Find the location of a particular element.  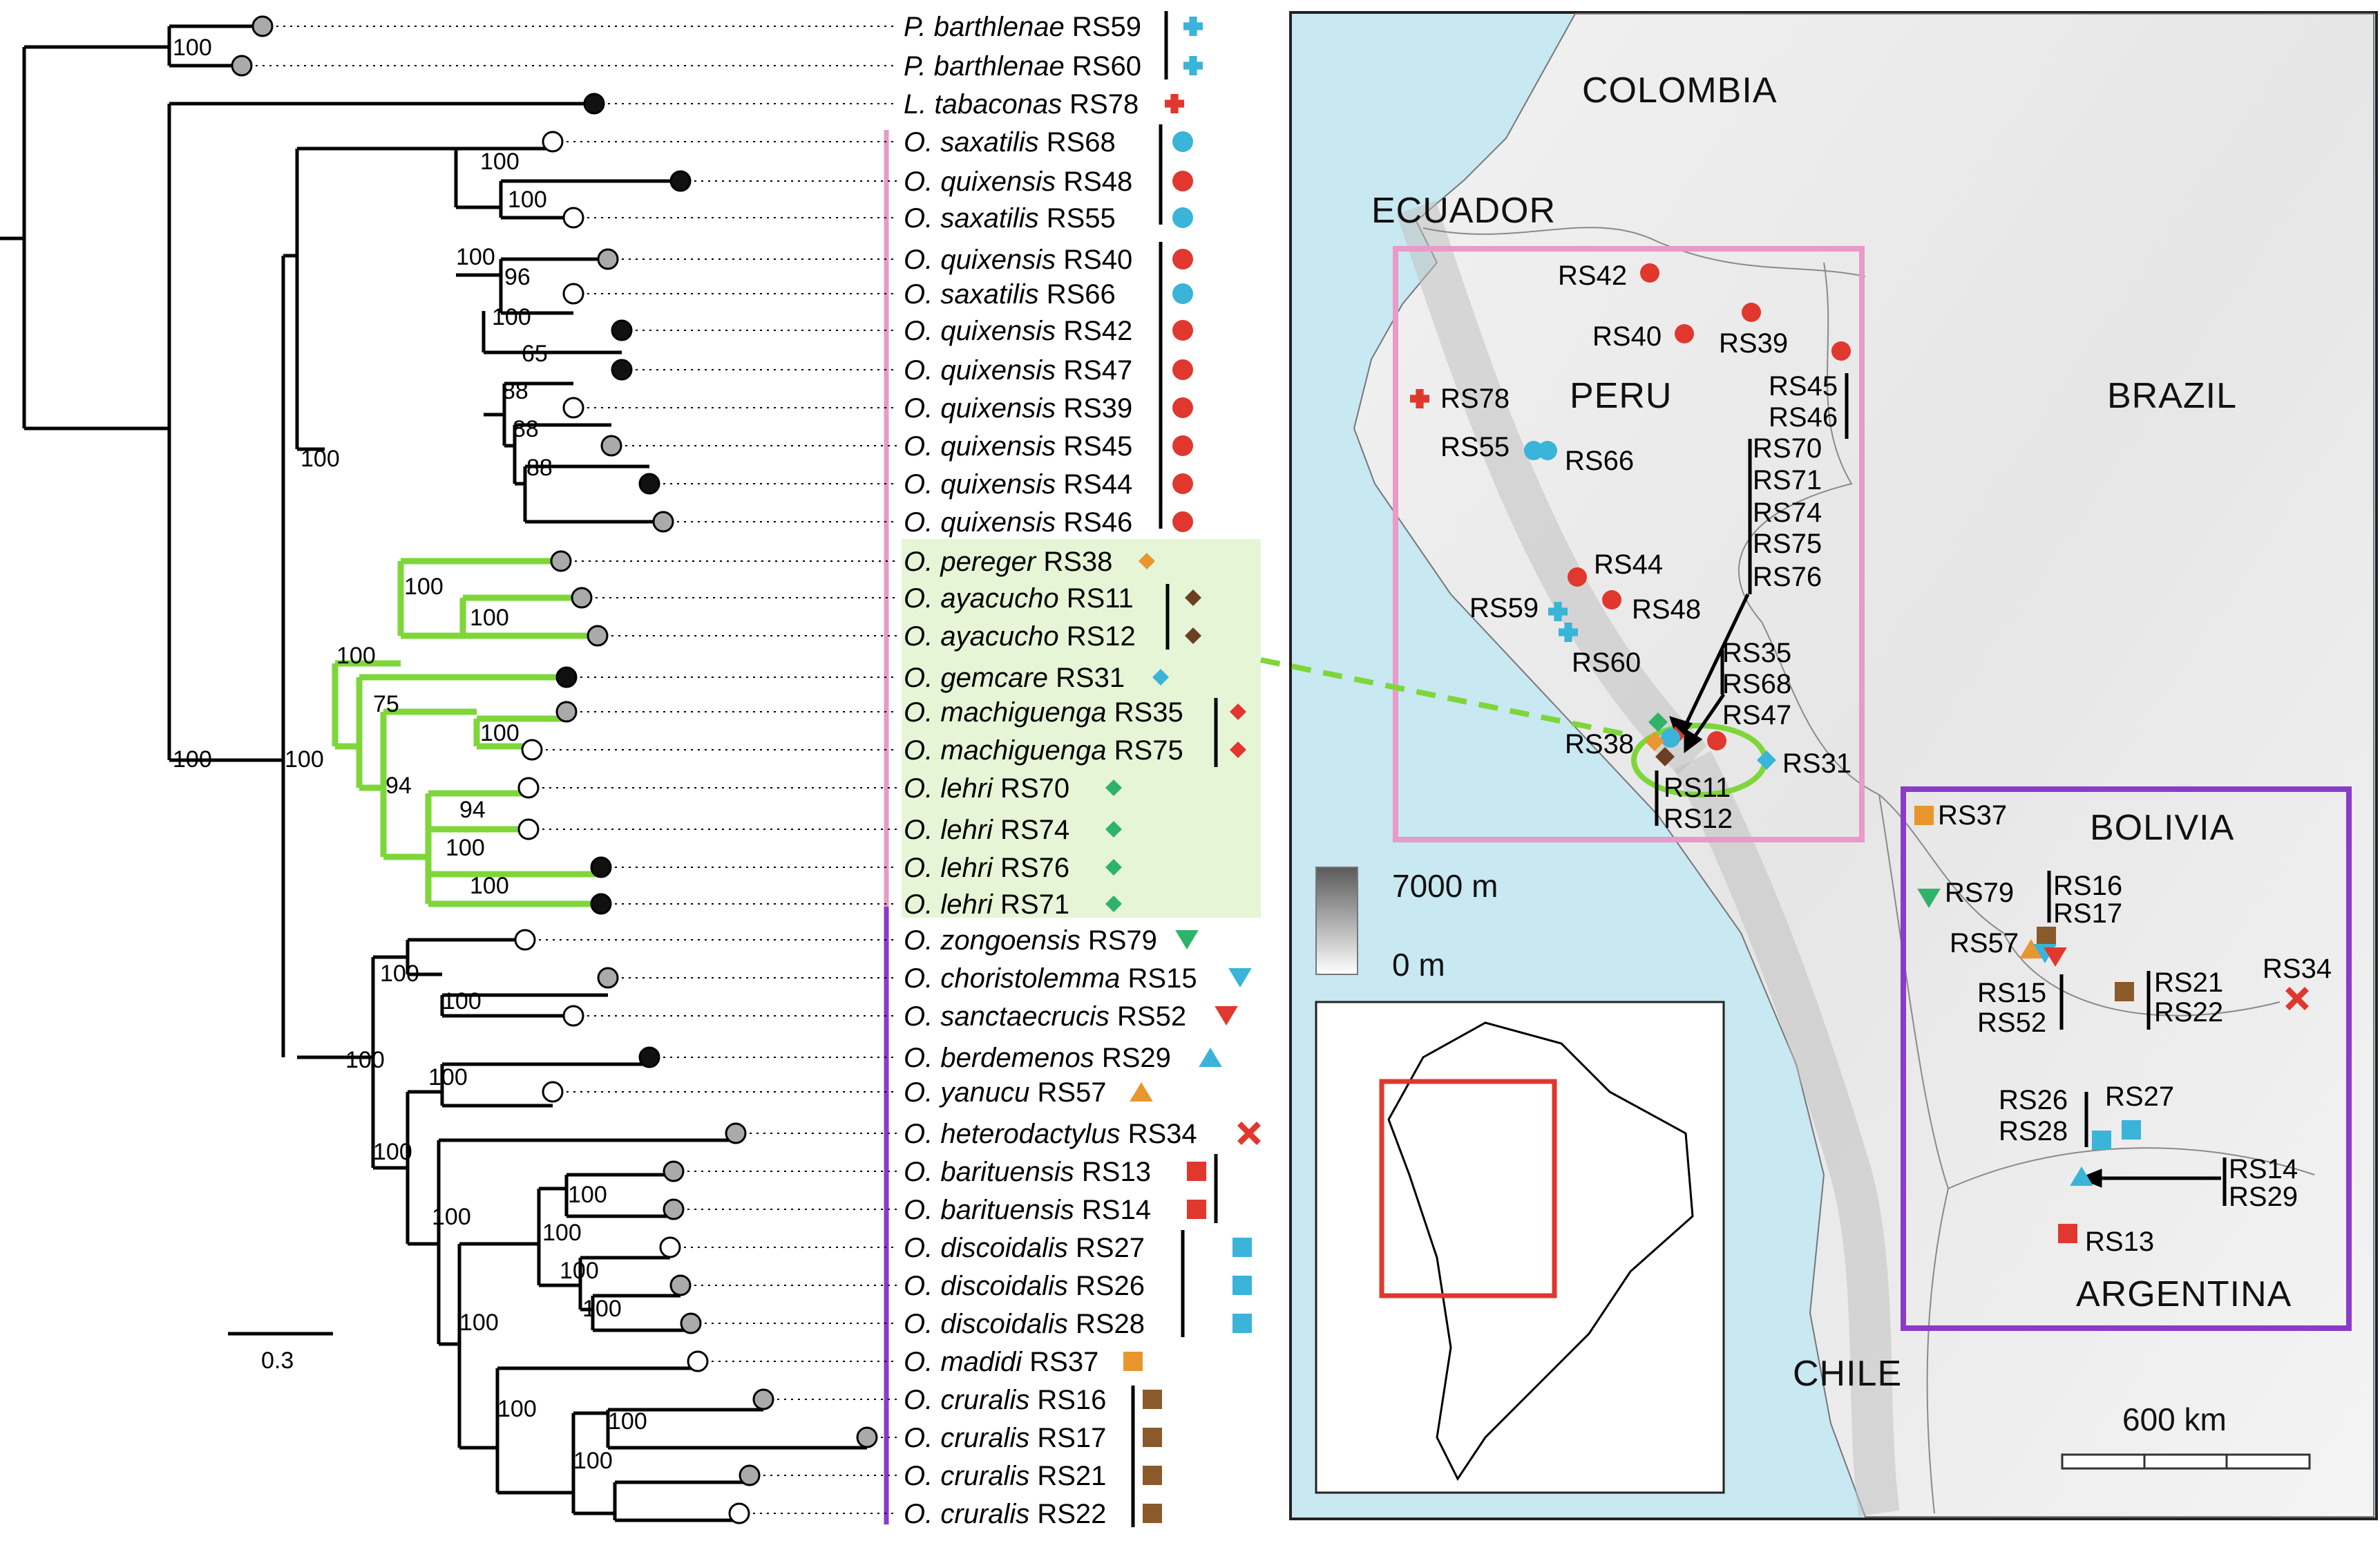

scale-bar: 0.3 is located at coordinates (280, 1353).